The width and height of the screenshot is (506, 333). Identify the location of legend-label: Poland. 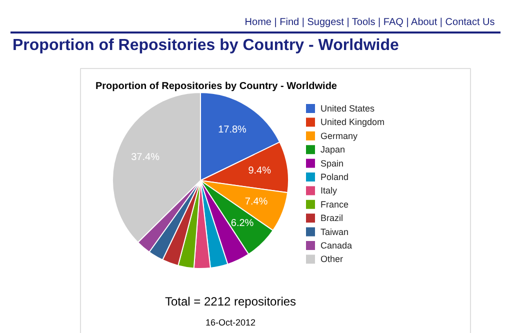
(334, 177).